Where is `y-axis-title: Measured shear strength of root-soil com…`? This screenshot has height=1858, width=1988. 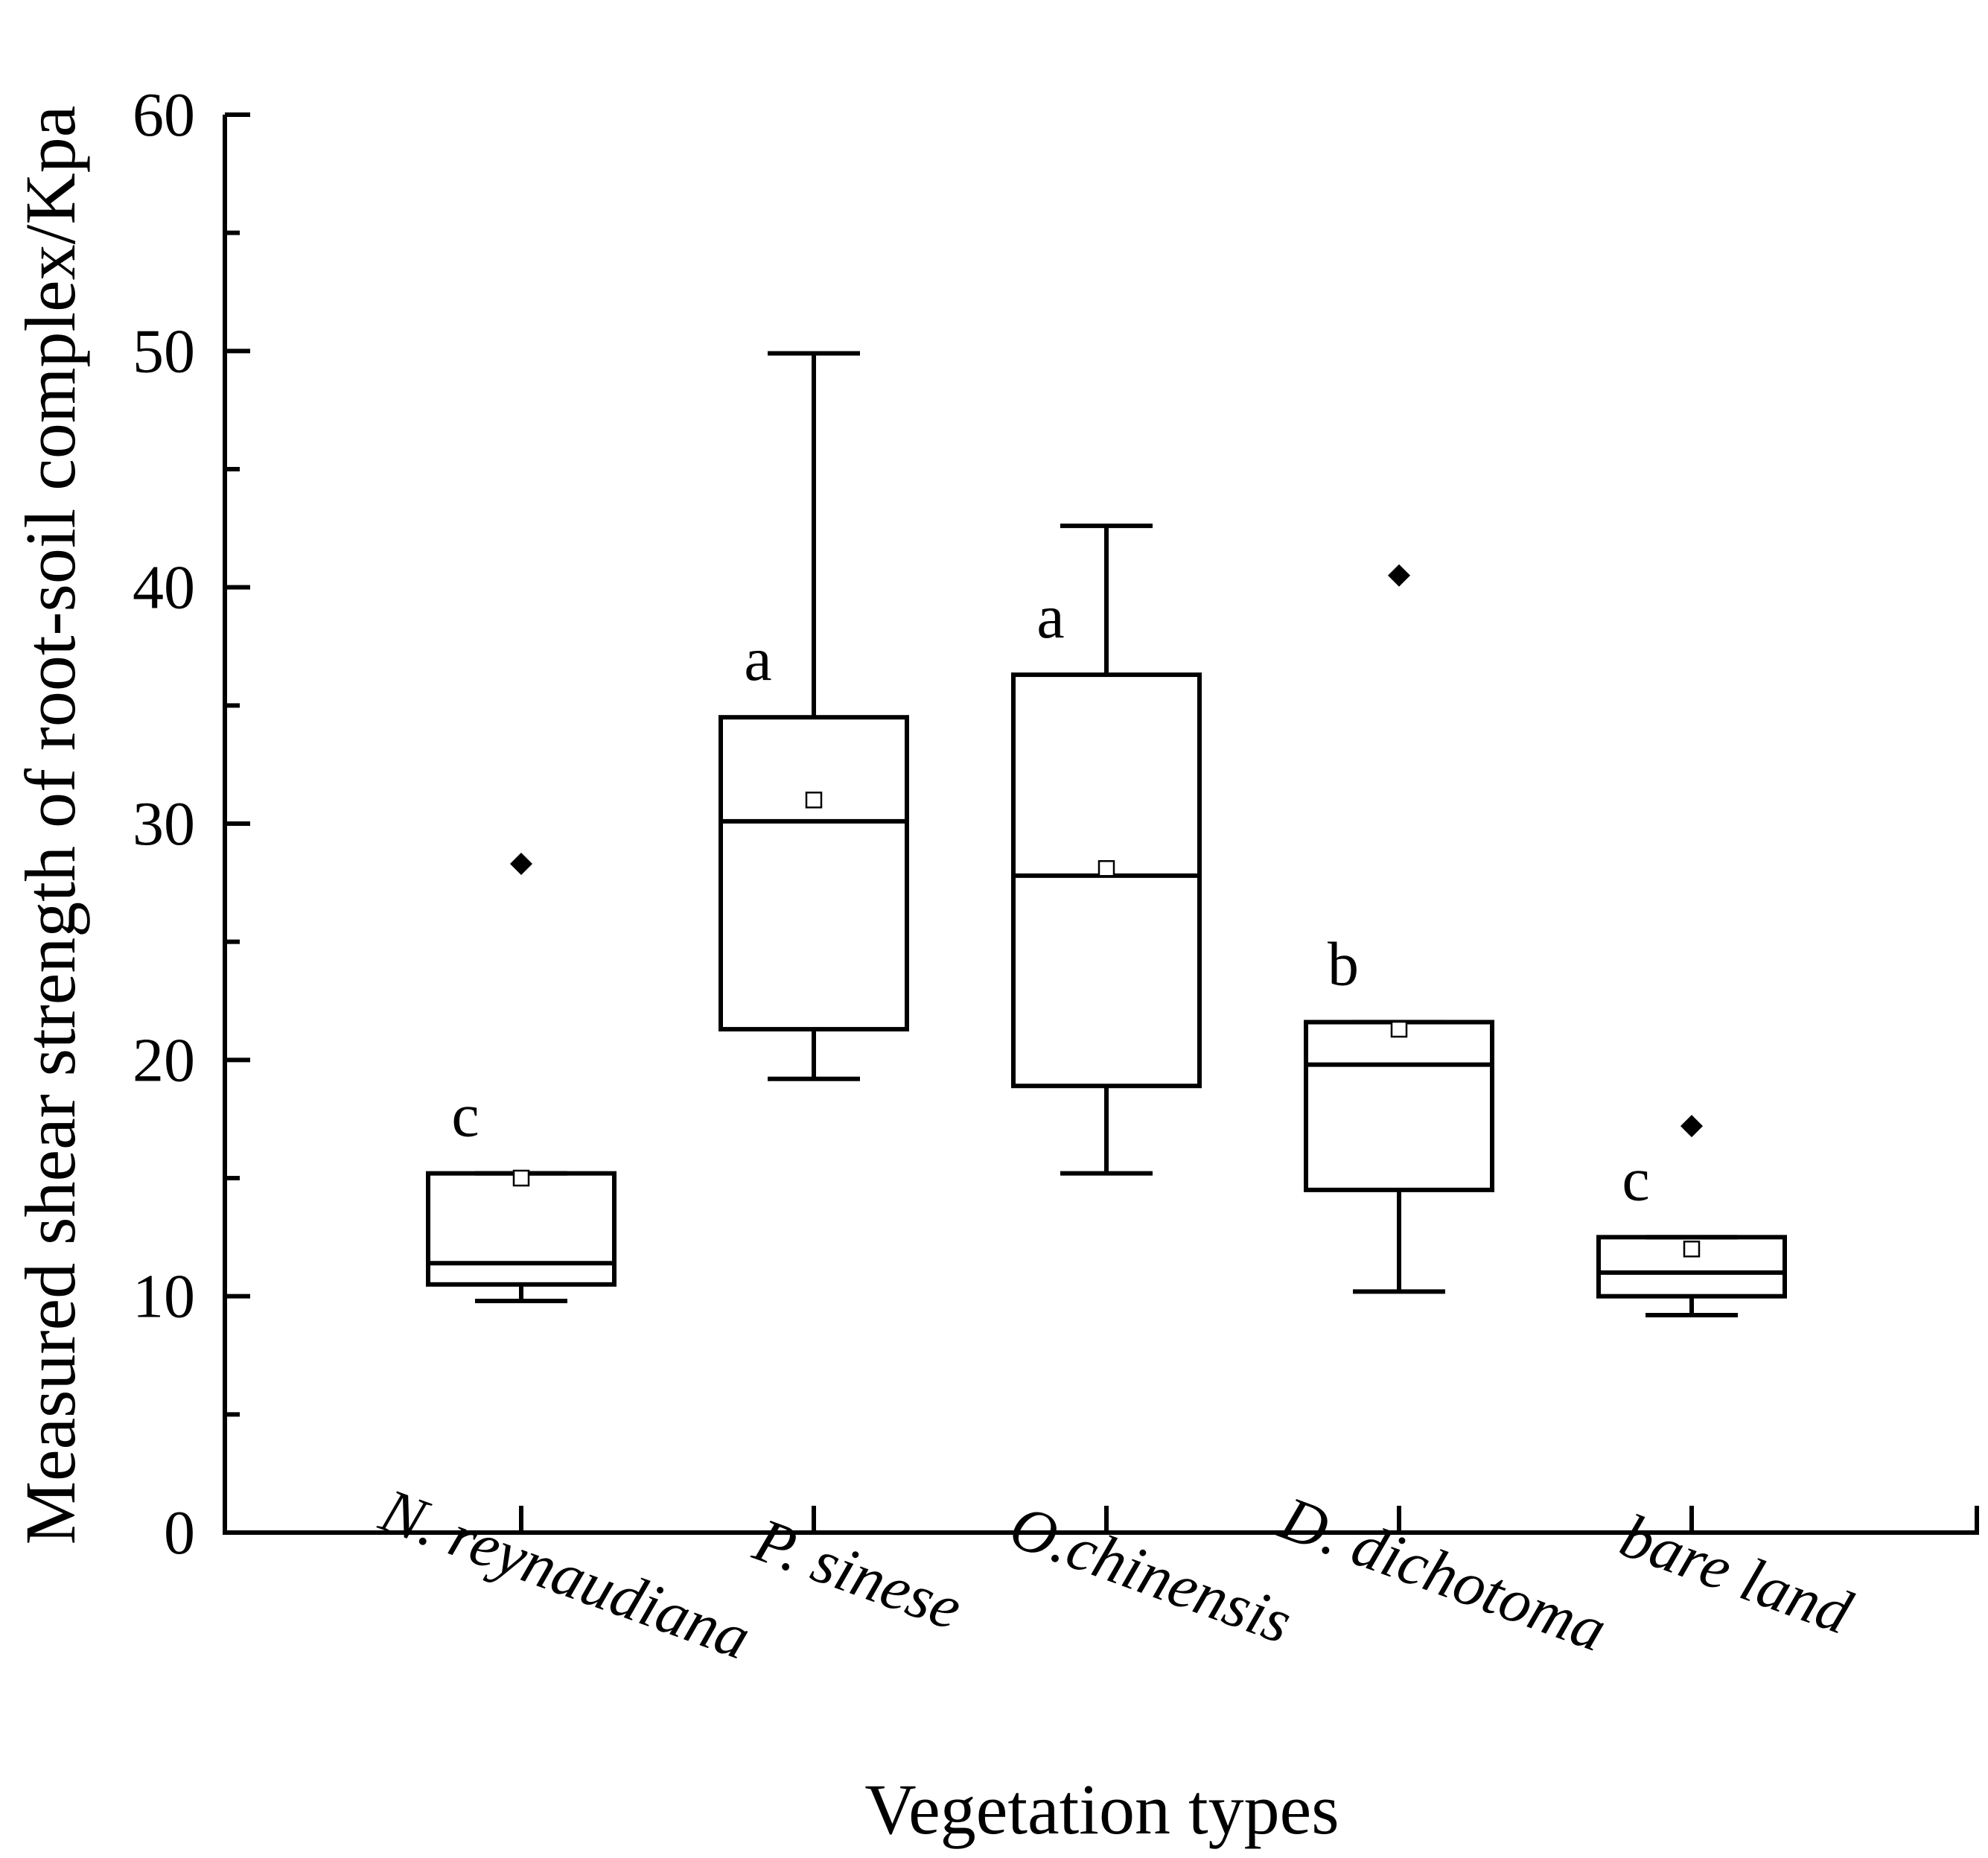
y-axis-title: Measured shear strength of root-soil com… is located at coordinates (50, 825).